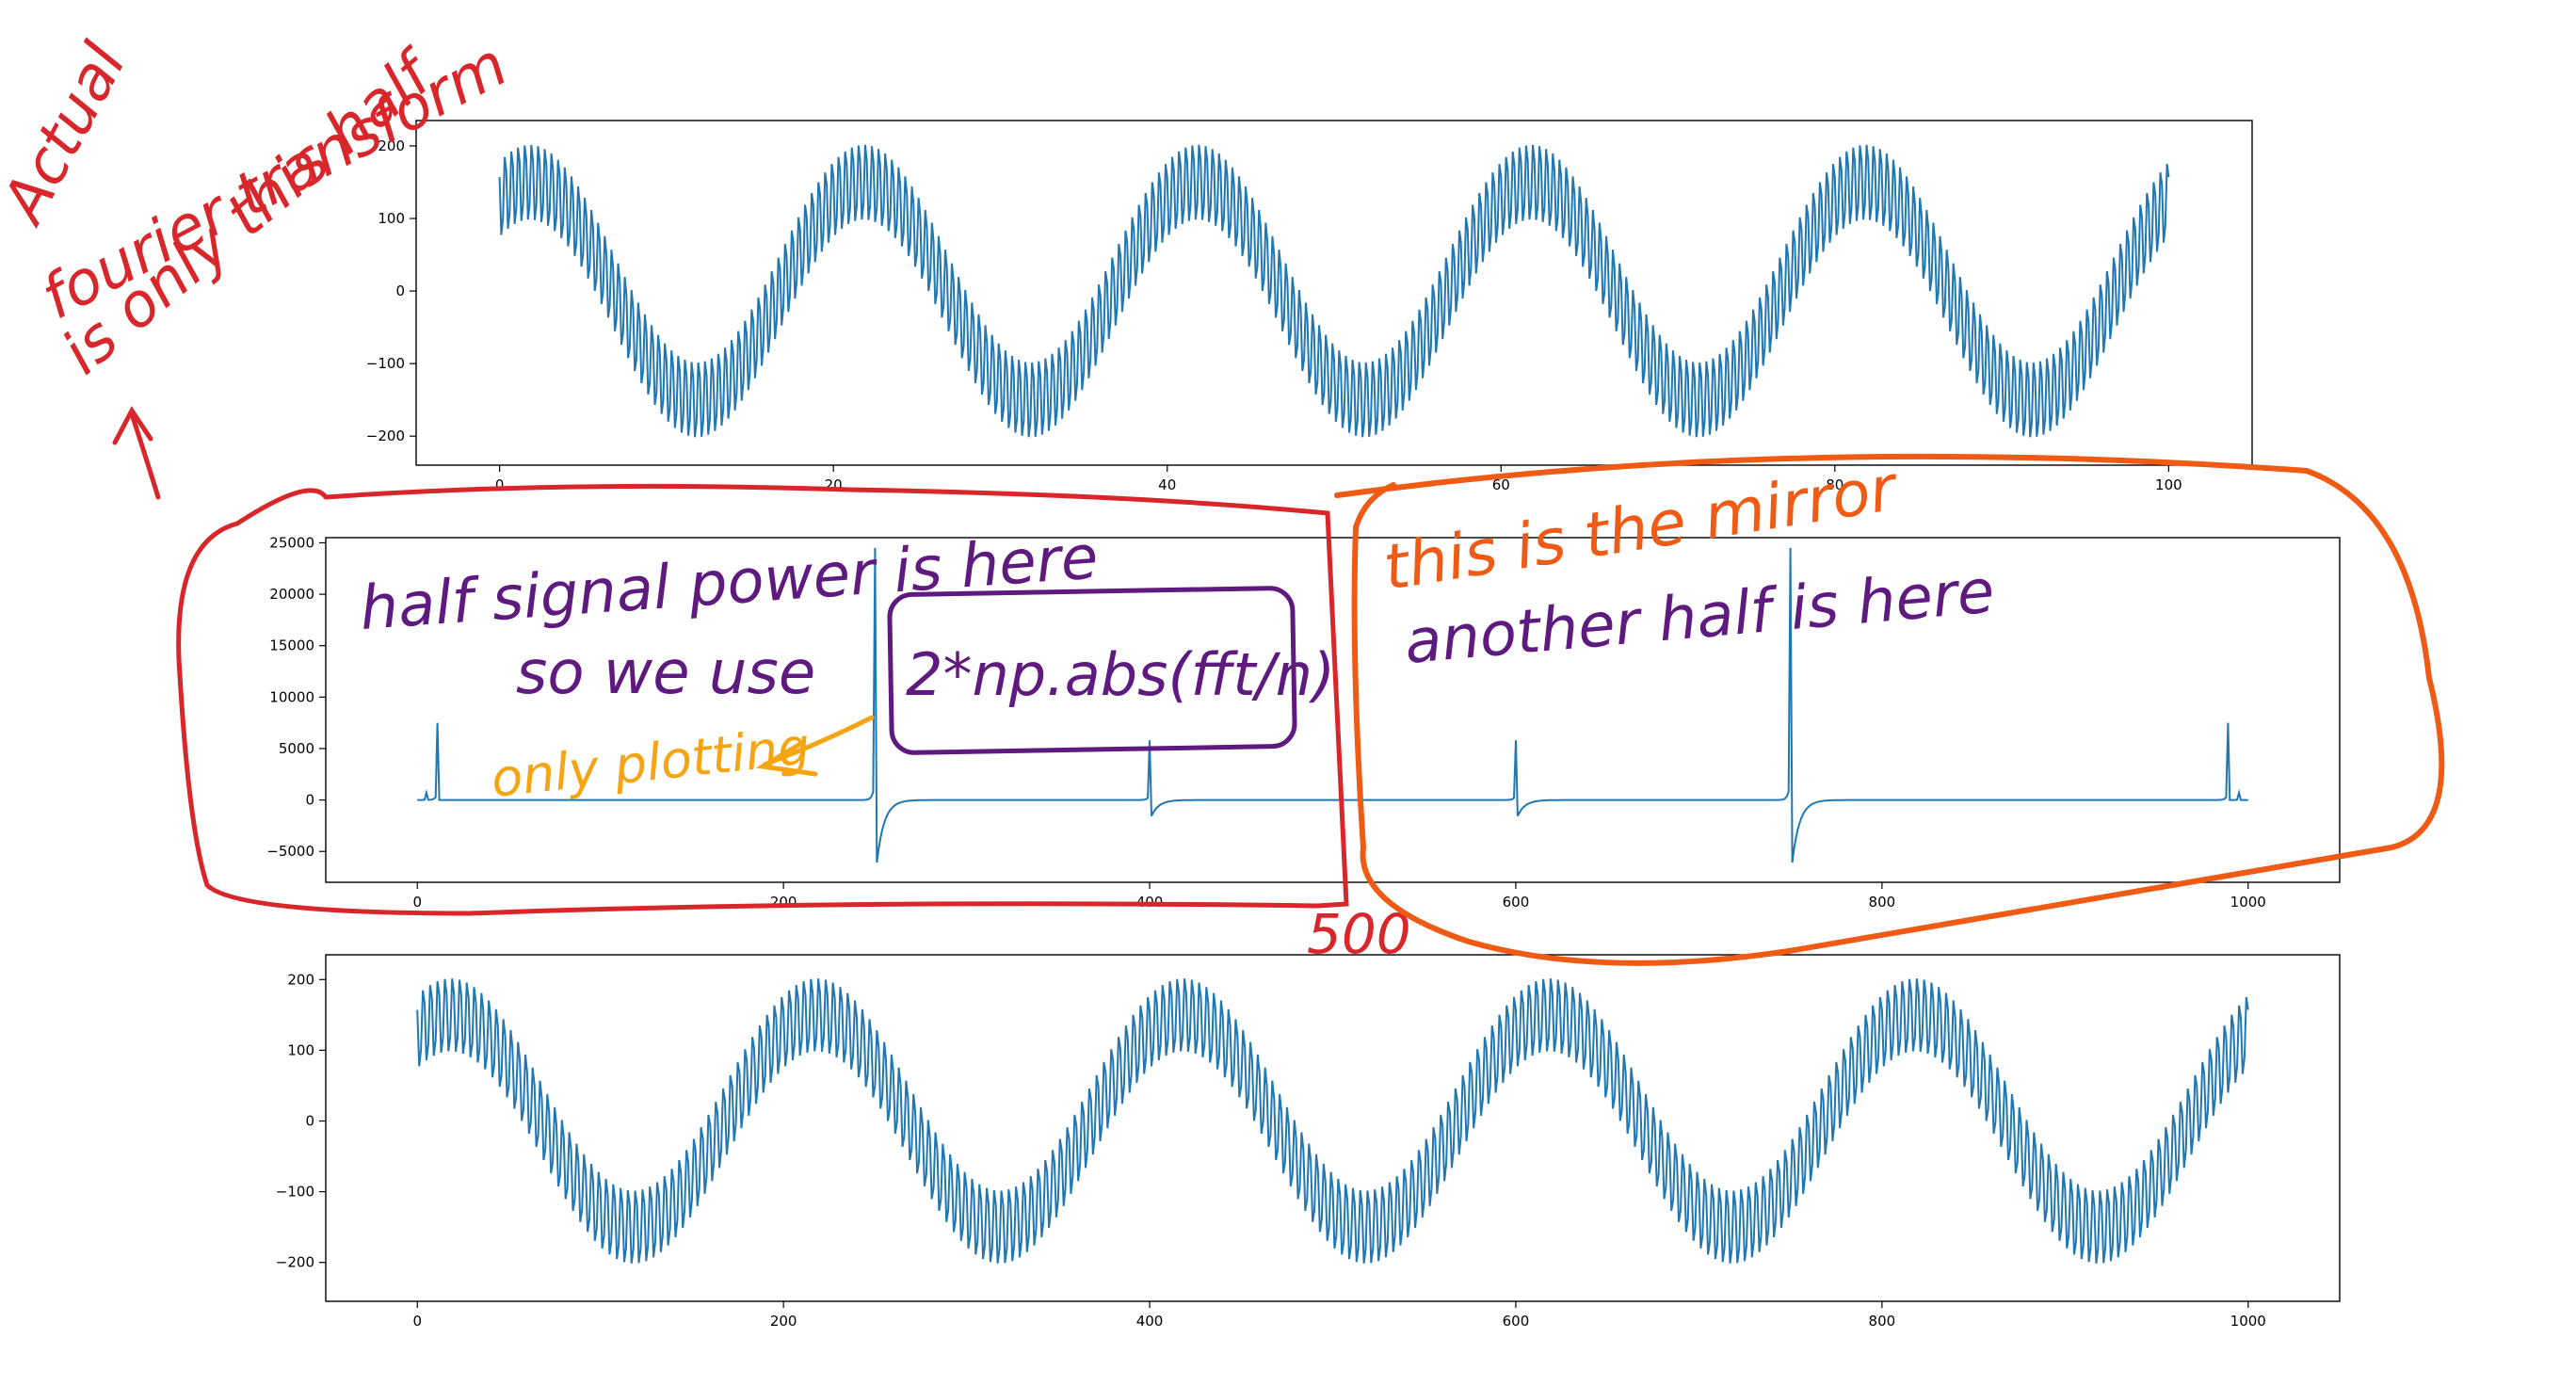  What do you see at coordinates (296, 748) in the screenshot?
I see `y-tick-label: 5000` at bounding box center [296, 748].